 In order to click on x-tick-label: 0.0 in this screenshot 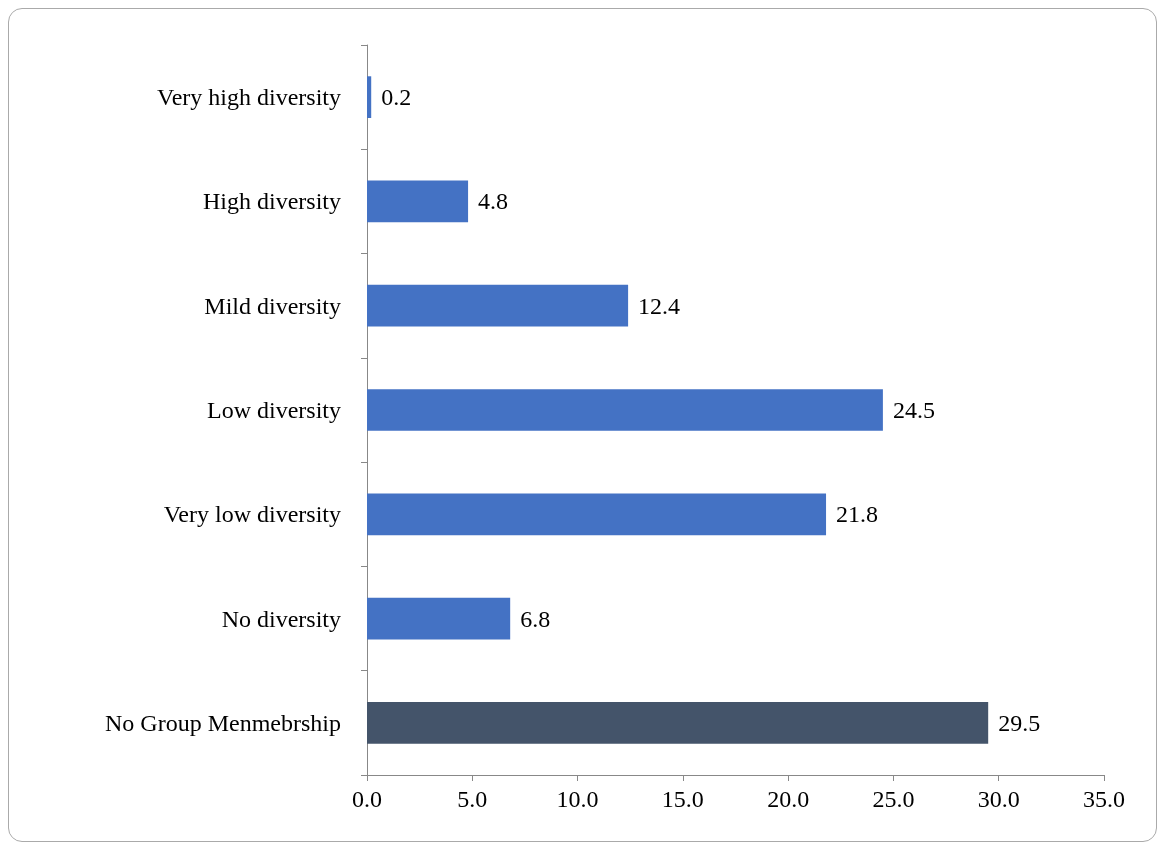, I will do `click(367, 799)`.